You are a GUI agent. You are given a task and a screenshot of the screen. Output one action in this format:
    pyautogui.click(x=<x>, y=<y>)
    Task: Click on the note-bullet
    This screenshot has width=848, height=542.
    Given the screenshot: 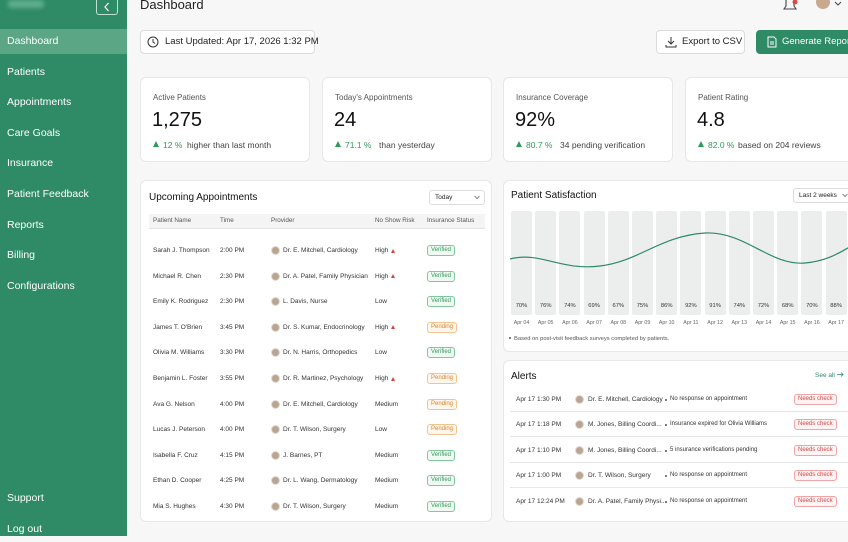 What is the action you would take?
    pyautogui.click(x=510, y=338)
    